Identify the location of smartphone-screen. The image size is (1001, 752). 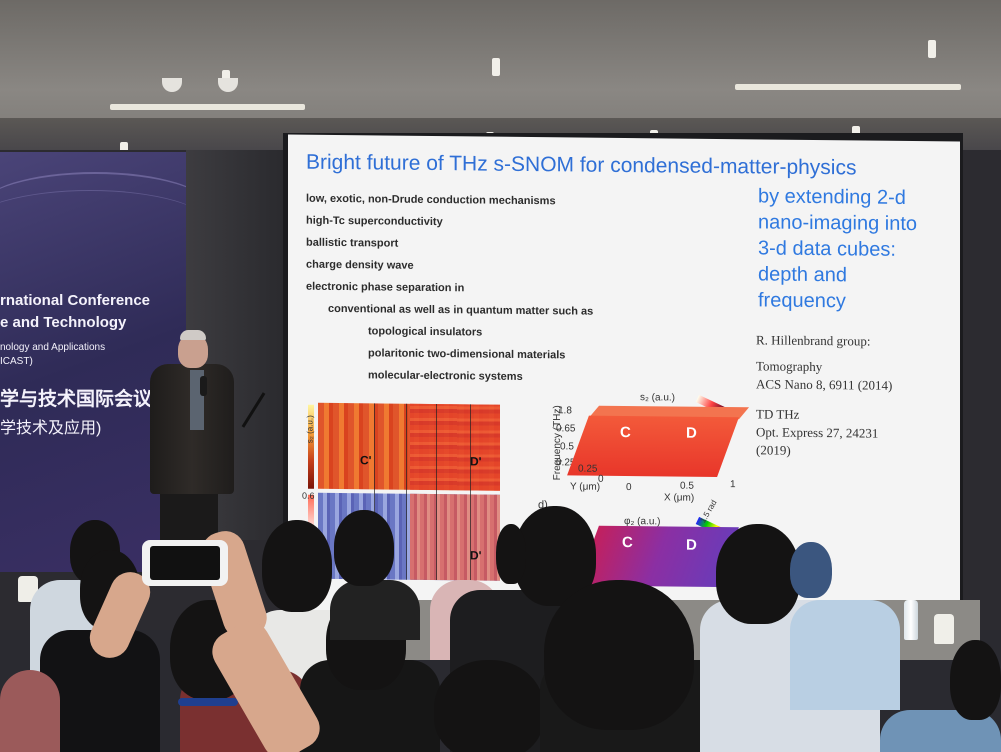
(185, 563).